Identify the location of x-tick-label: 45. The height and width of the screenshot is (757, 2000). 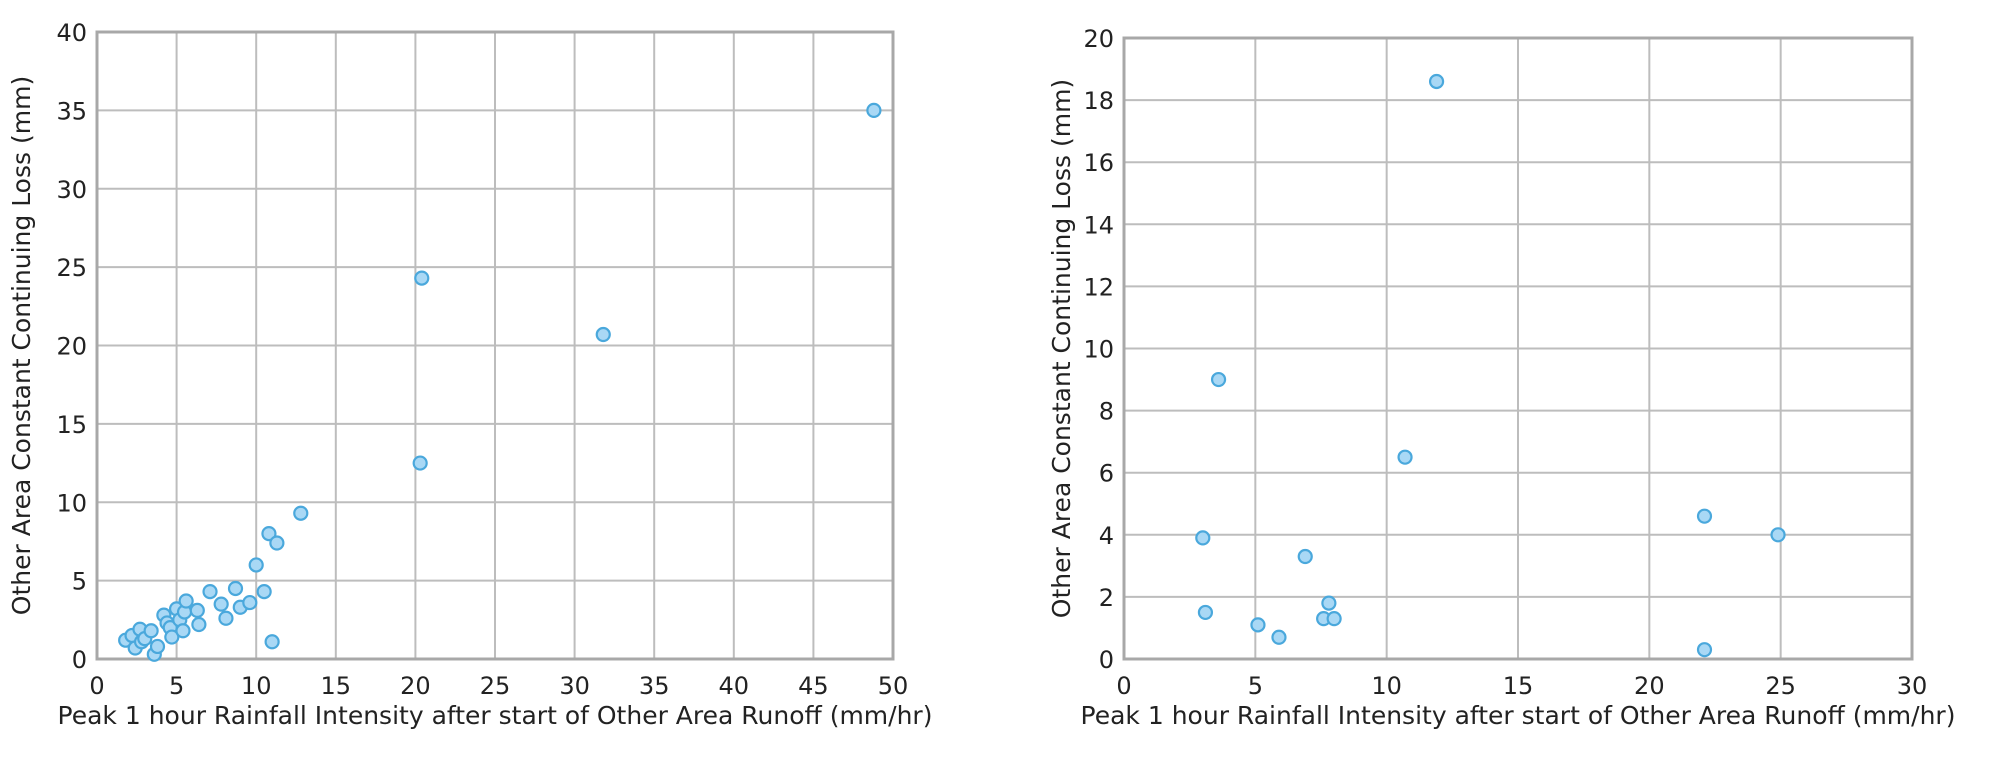
(813, 686).